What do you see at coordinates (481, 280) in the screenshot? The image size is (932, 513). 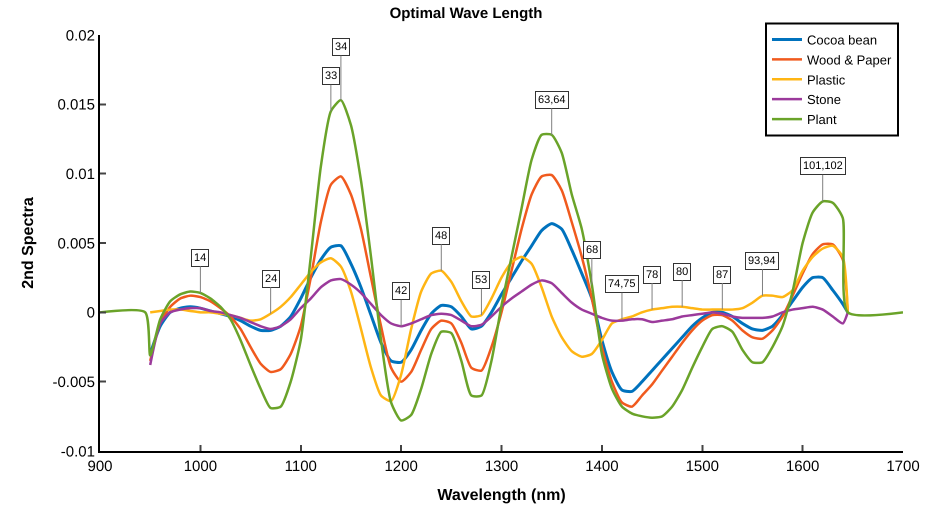 I see `annotation: 53` at bounding box center [481, 280].